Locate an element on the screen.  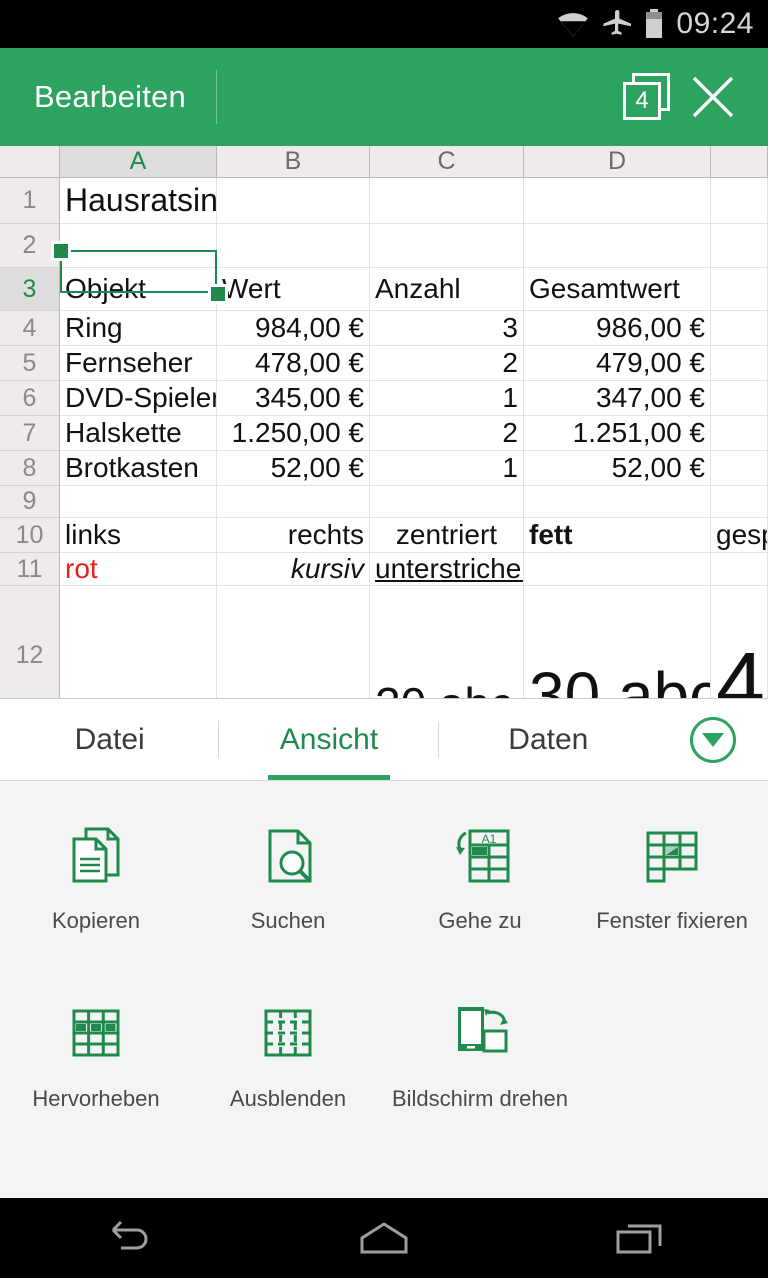
cell-E8 is located at coordinates (739, 468).